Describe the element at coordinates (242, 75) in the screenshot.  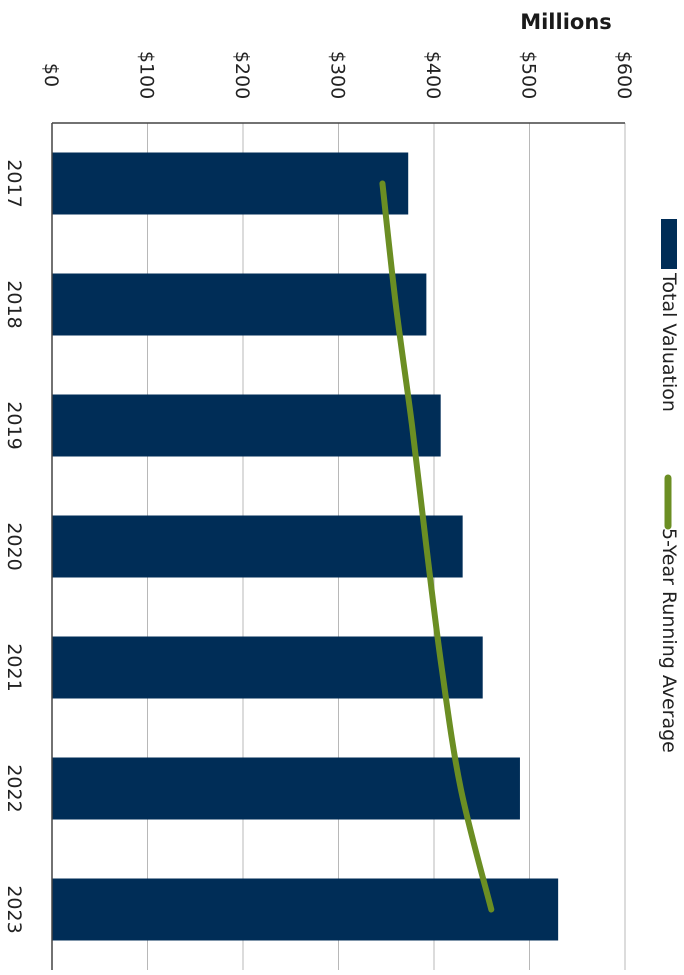
I see `value-tick-label: $200` at that location.